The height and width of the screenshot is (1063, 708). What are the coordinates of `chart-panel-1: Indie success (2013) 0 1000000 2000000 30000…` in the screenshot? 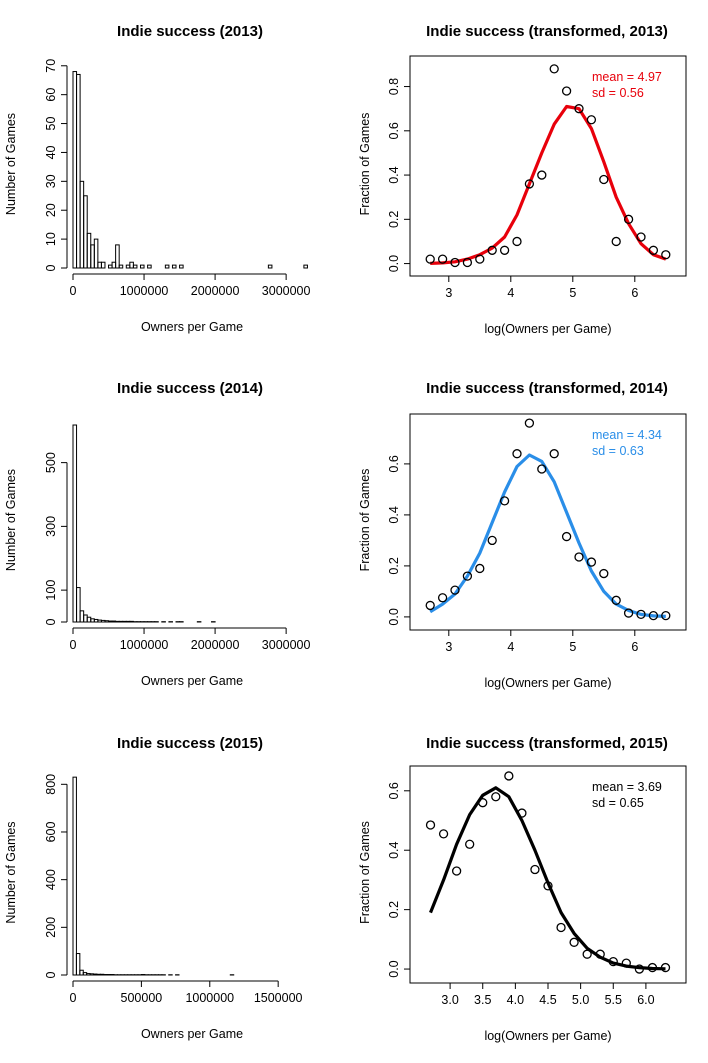 It's located at (157, 178).